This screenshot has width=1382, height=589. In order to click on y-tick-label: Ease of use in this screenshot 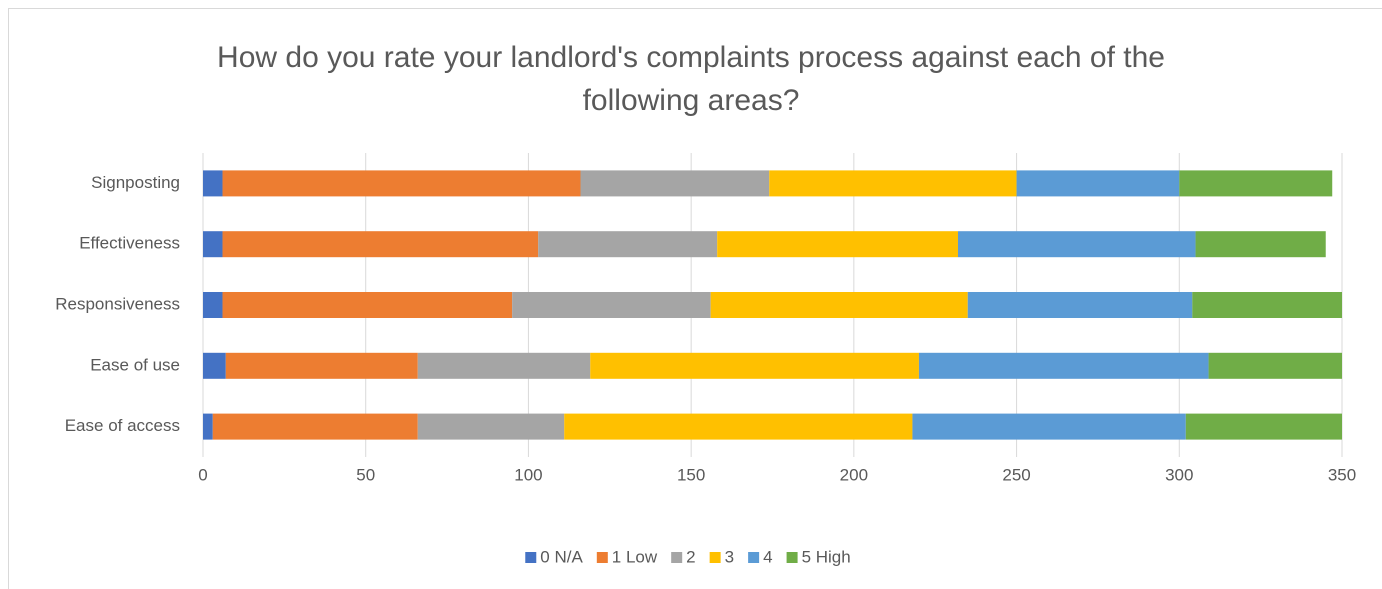, I will do `click(135, 364)`.